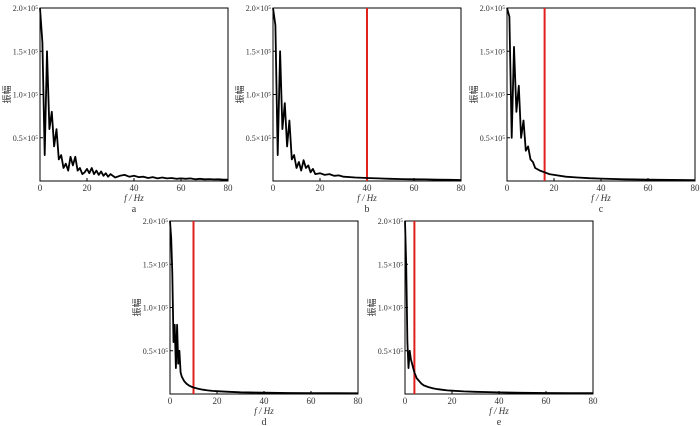  What do you see at coordinates (264, 421) in the screenshot?
I see `panel-label: d` at bounding box center [264, 421].